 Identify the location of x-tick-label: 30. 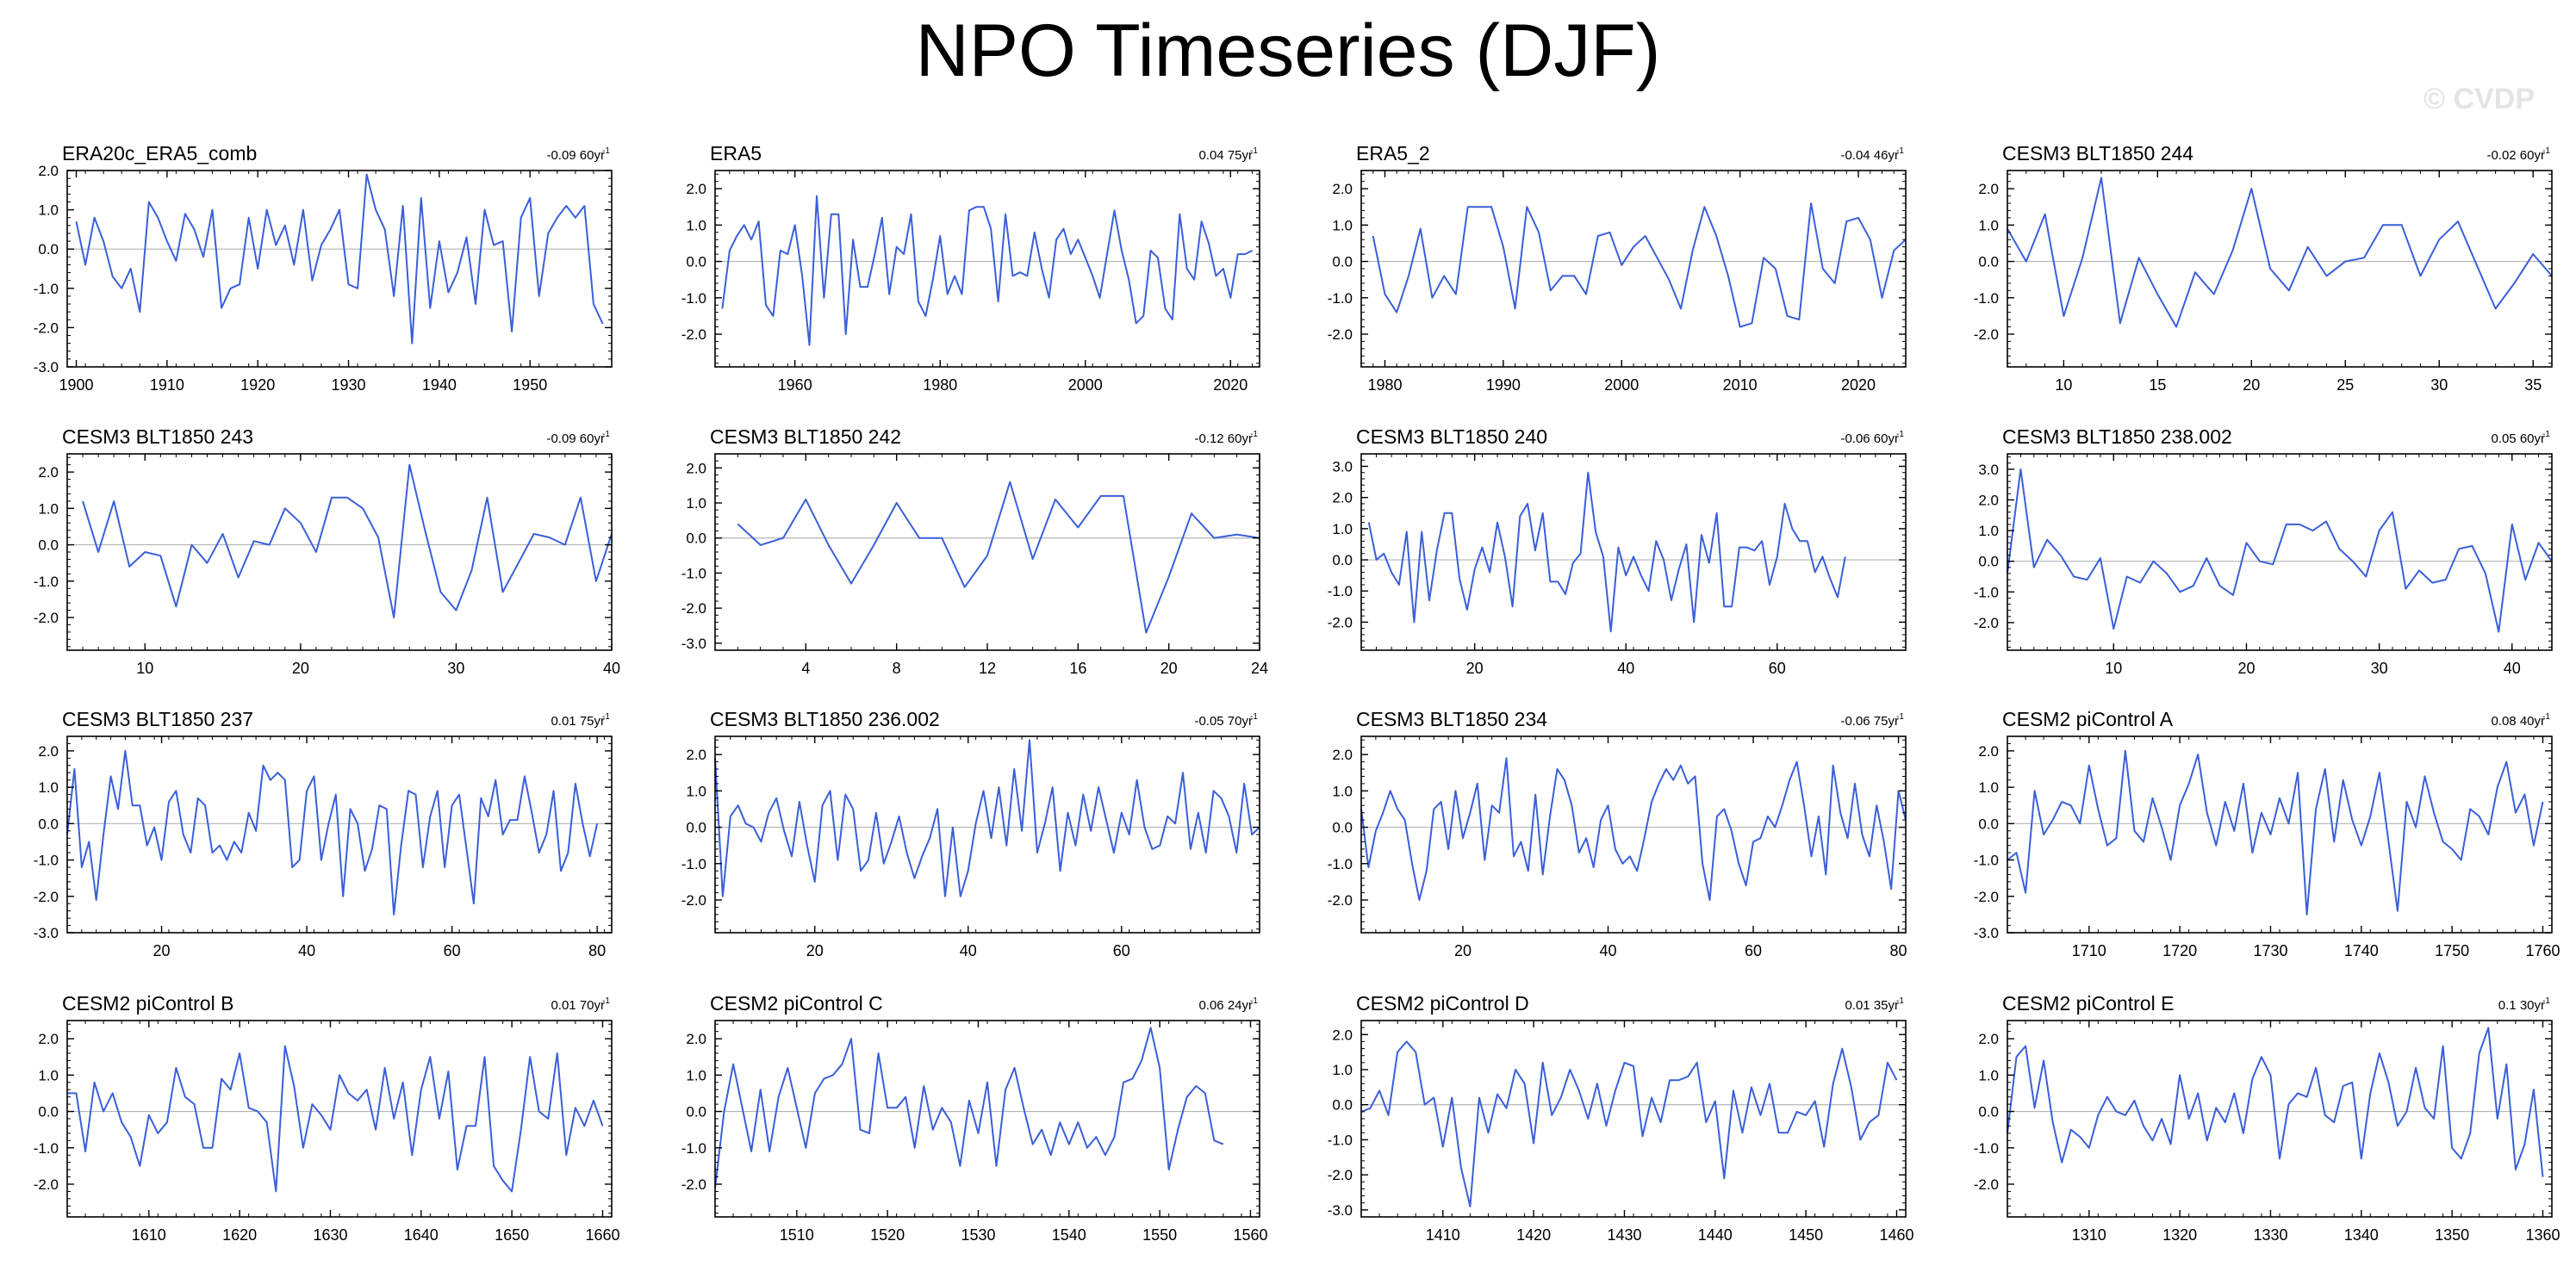
(456, 669).